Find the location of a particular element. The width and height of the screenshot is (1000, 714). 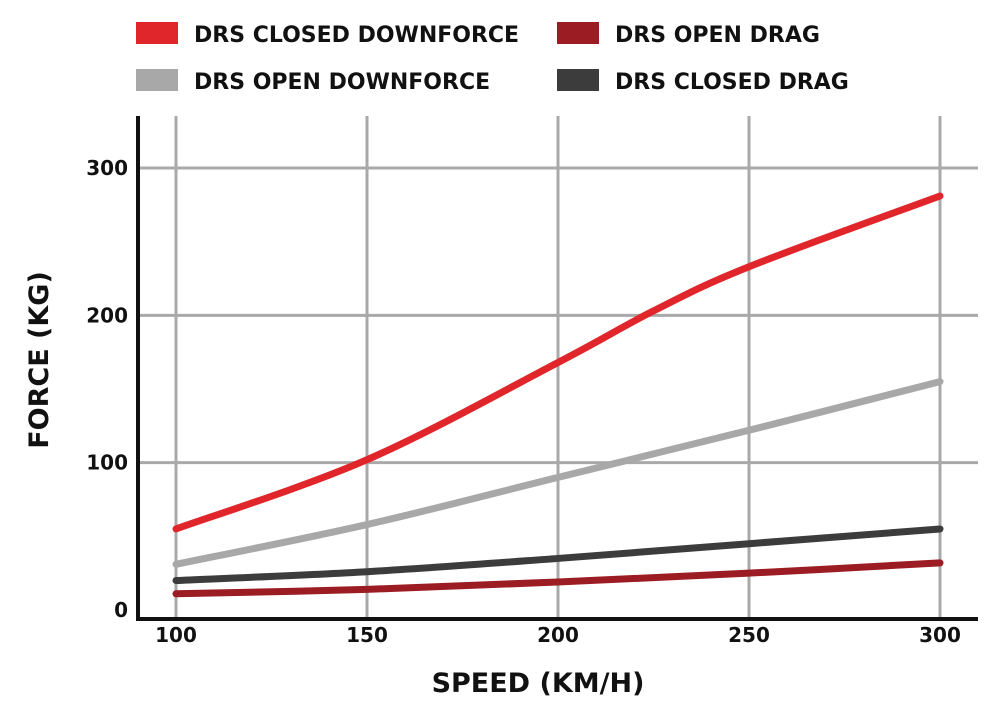

x-tick-label-250: 250 is located at coordinates (749, 635).